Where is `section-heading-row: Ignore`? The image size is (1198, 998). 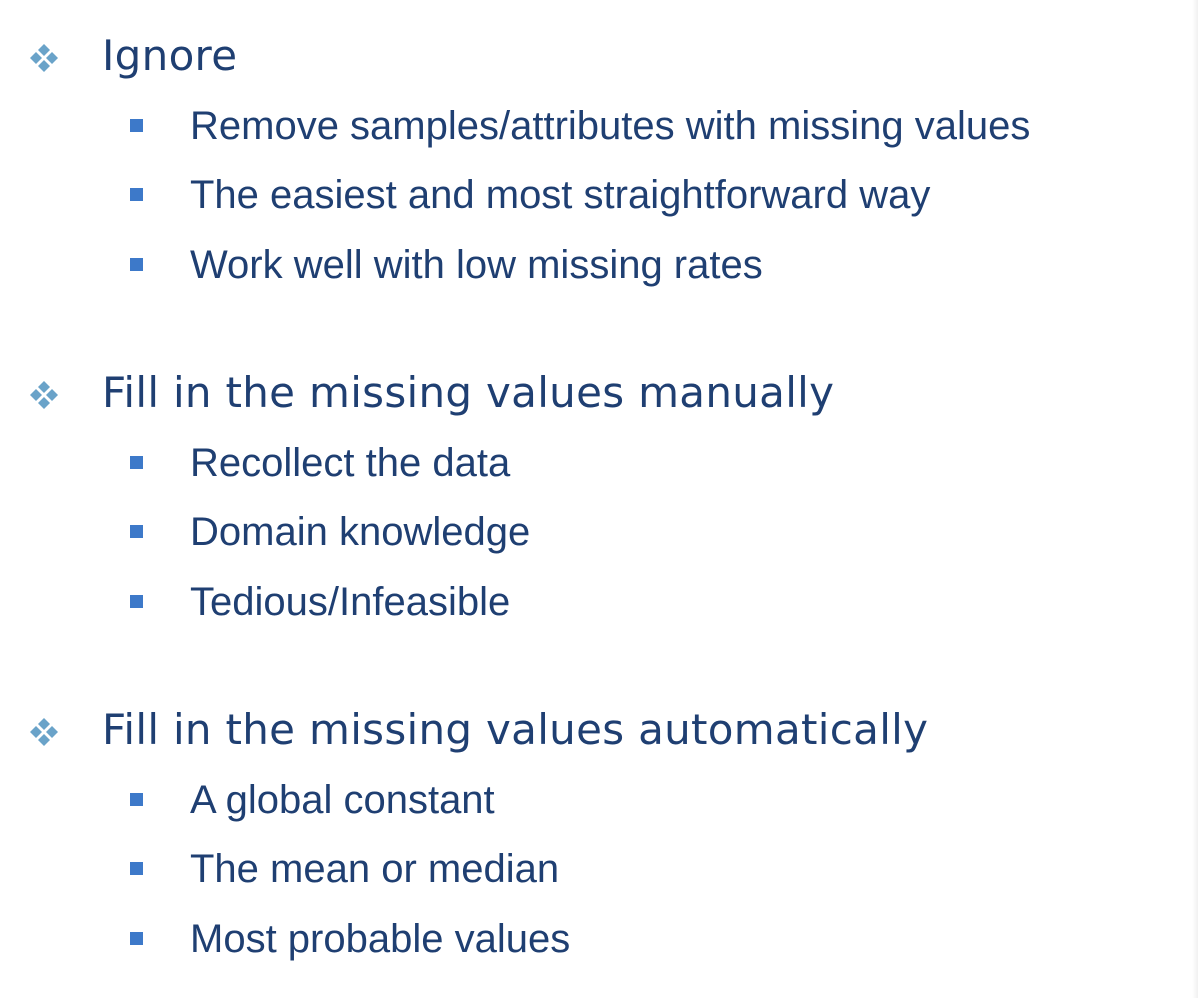
section-heading-row: Ignore is located at coordinates (595, 56).